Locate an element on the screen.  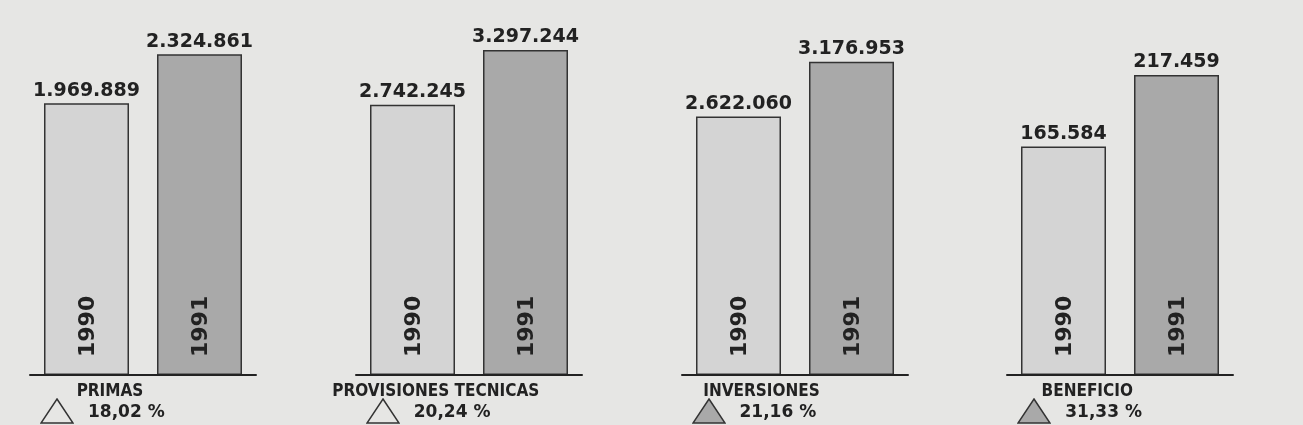
text: PROVISIONES TECNICAS is located at coordinates (436, 390).